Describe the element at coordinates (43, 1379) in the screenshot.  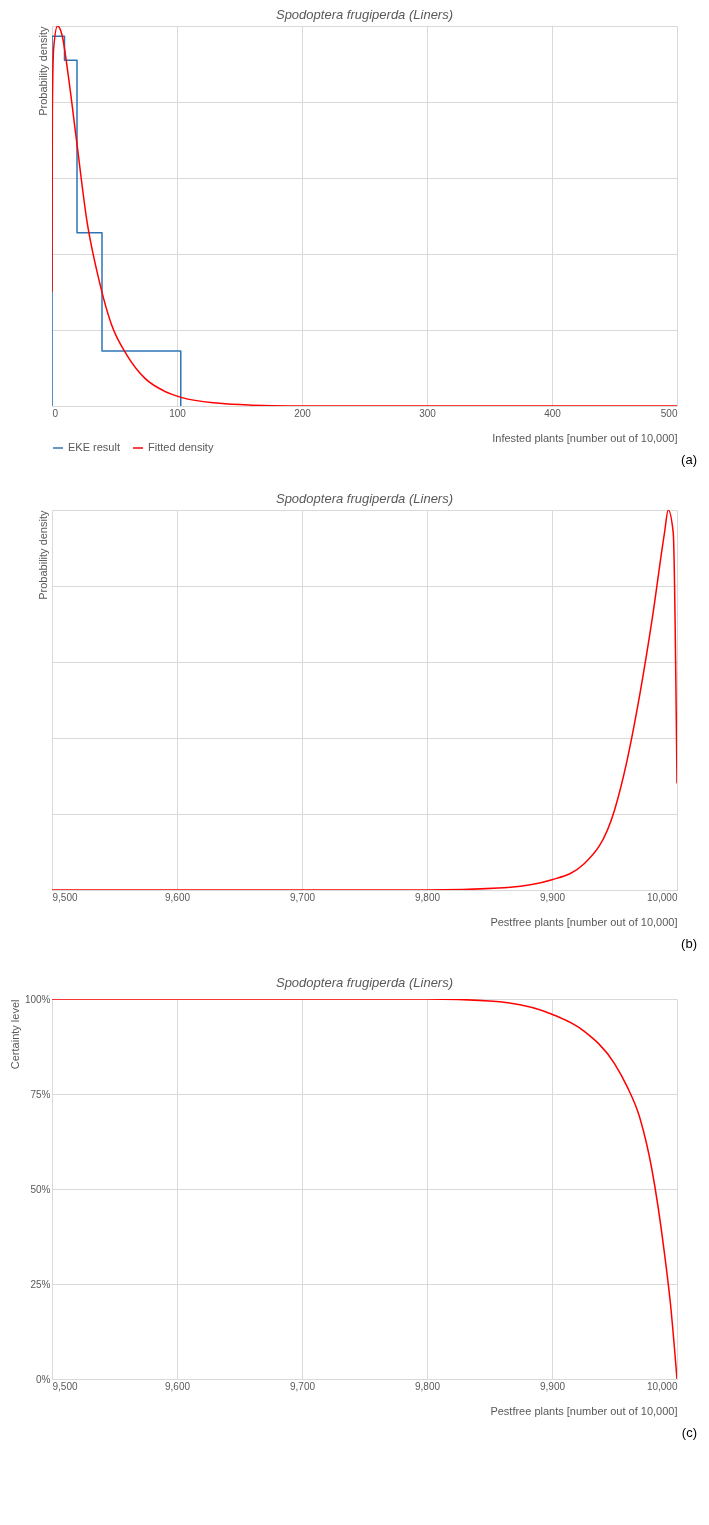
I see `y-tick-label: 0%` at that location.